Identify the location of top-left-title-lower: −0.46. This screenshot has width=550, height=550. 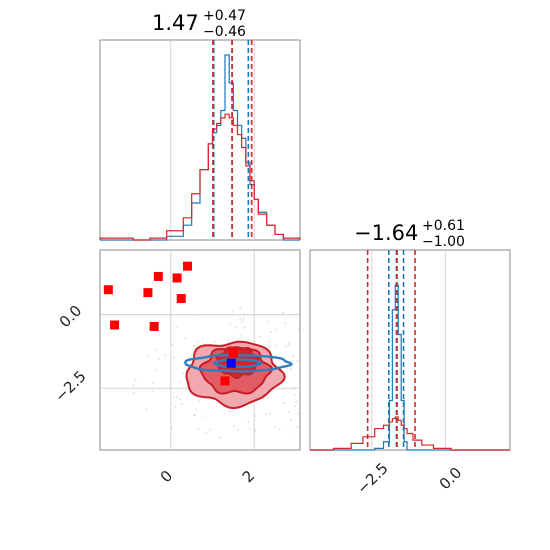
(224, 32).